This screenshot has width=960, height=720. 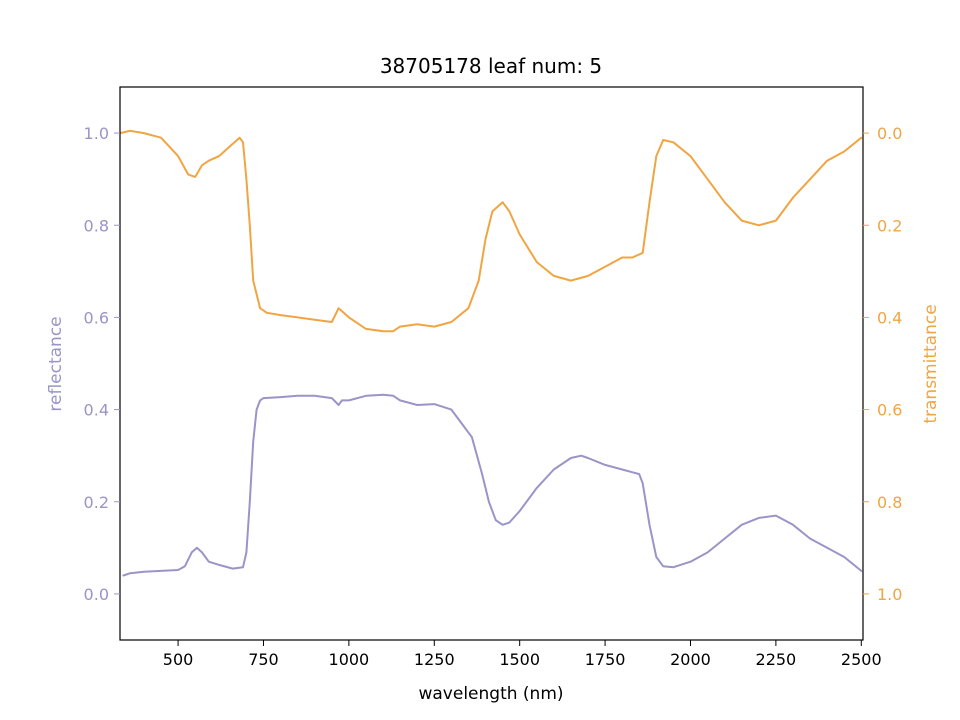 What do you see at coordinates (889, 410) in the screenshot?
I see `right-y-tick-label: 0.6` at bounding box center [889, 410].